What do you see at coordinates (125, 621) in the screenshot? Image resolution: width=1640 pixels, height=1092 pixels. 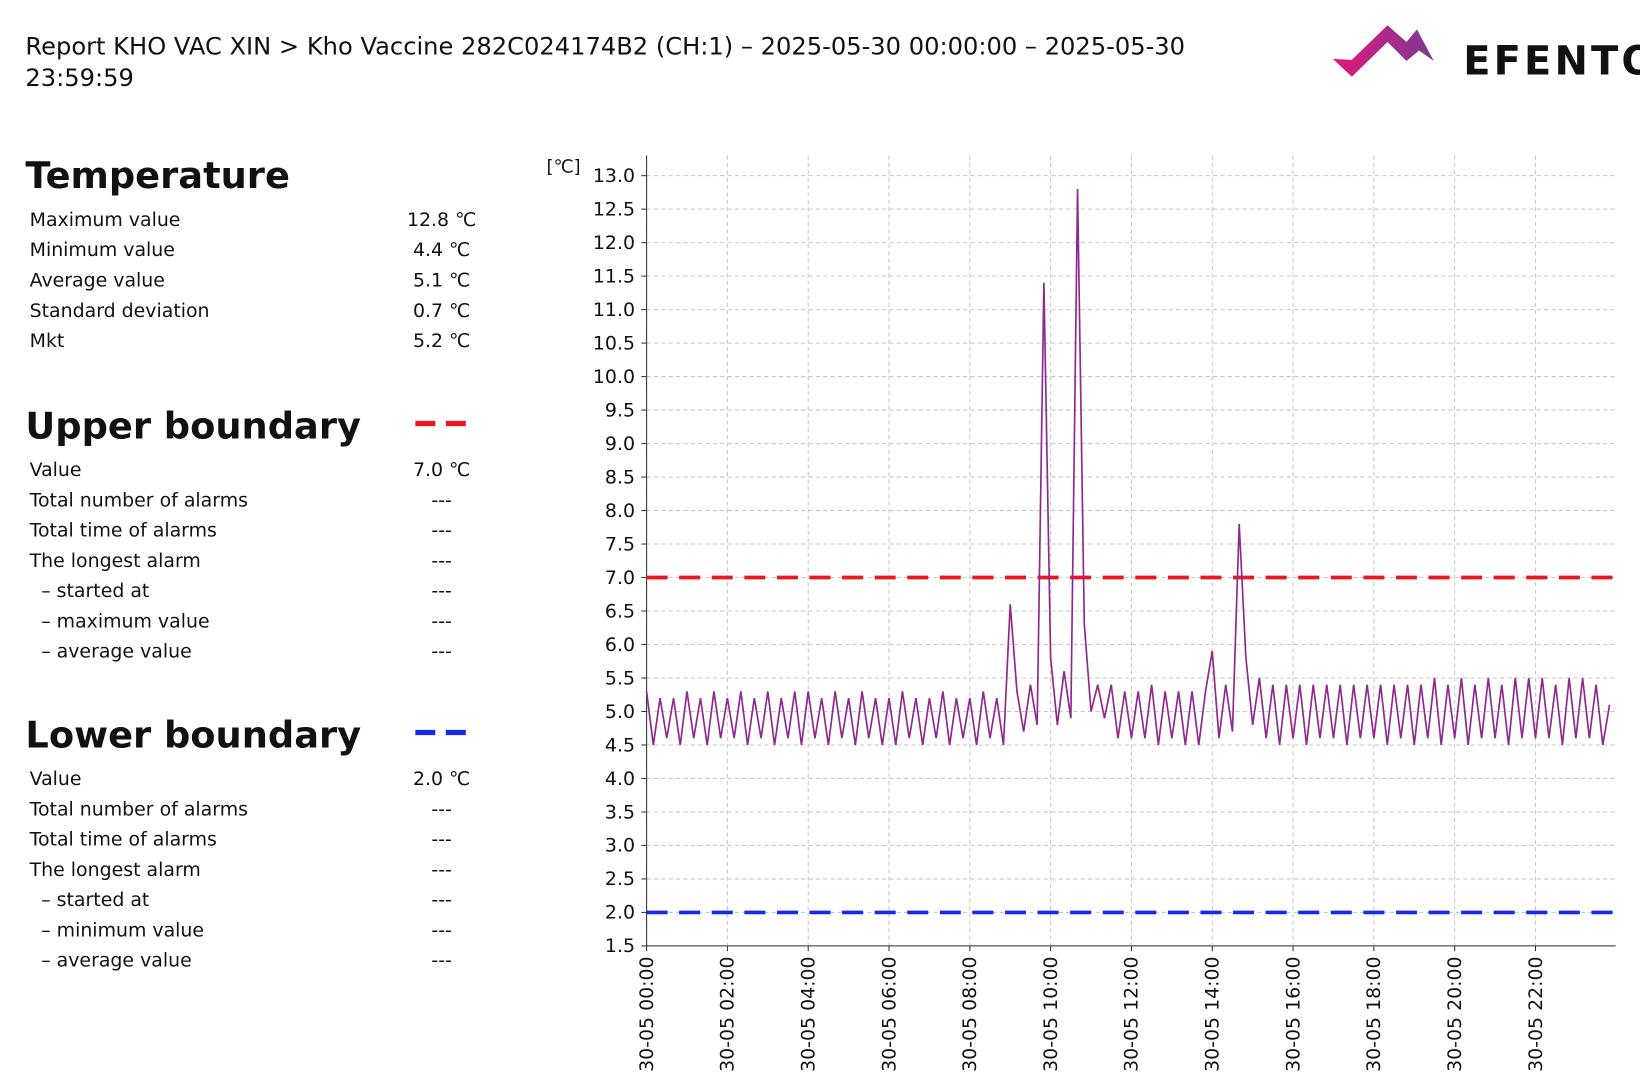 I see `row-label: – maximum value` at bounding box center [125, 621].